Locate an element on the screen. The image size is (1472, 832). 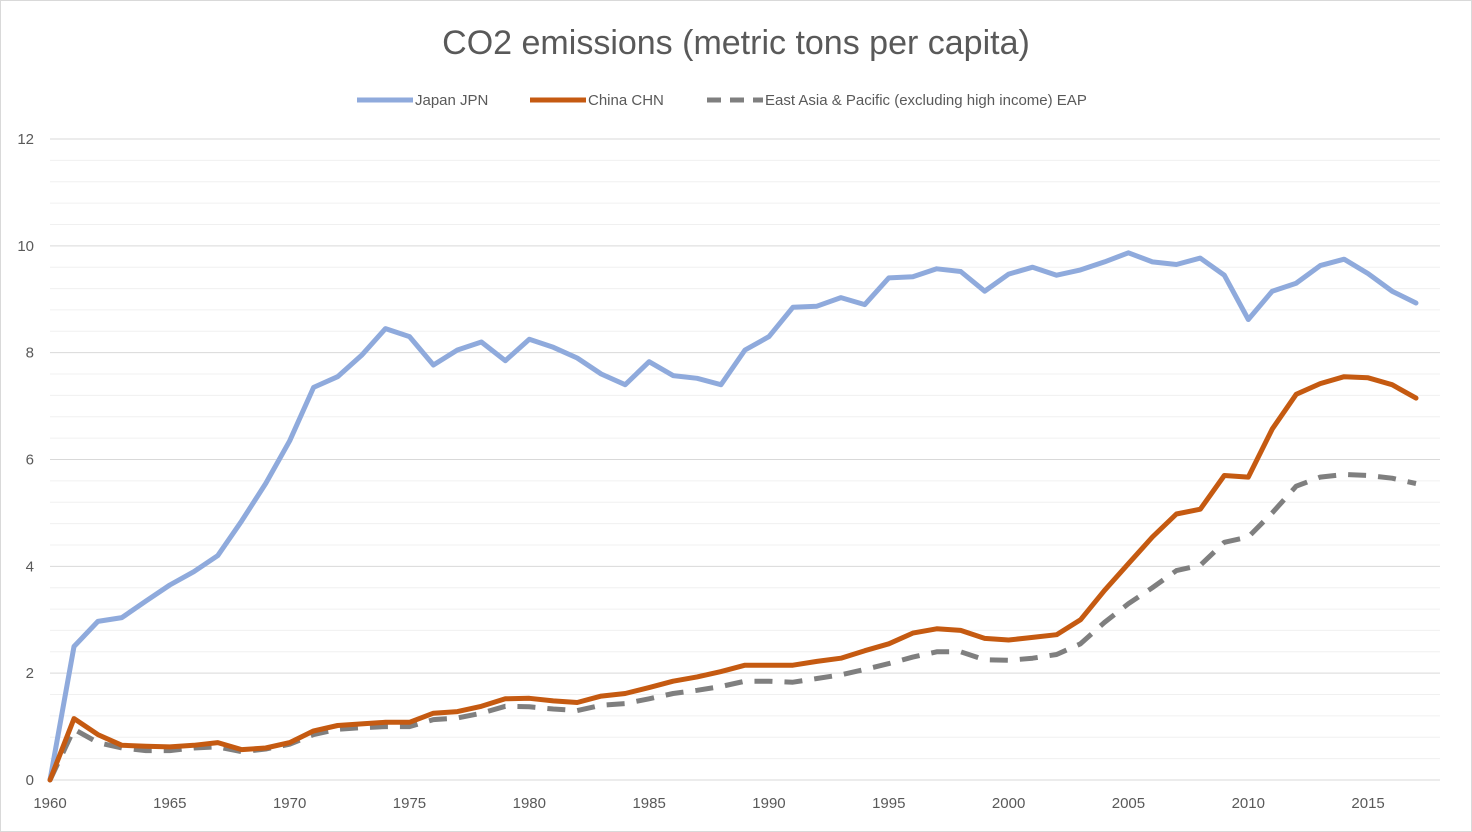
x-tick-label: 2000 is located at coordinates (1008, 803).